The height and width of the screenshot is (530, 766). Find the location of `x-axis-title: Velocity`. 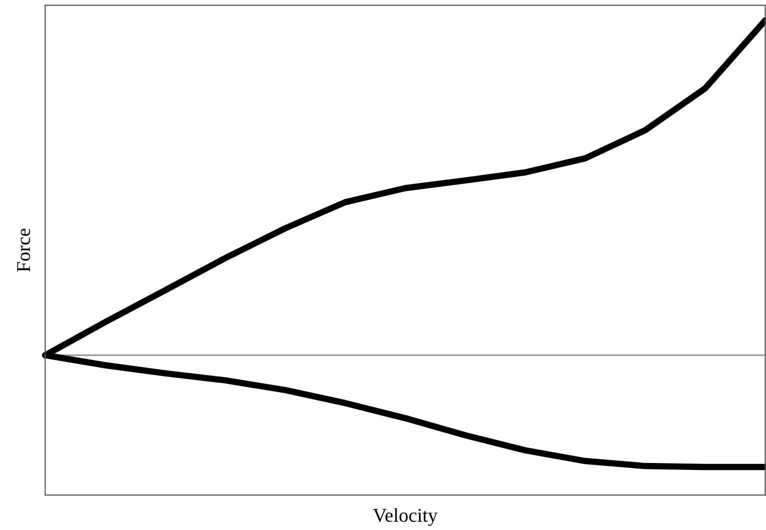

x-axis-title: Velocity is located at coordinates (405, 517).